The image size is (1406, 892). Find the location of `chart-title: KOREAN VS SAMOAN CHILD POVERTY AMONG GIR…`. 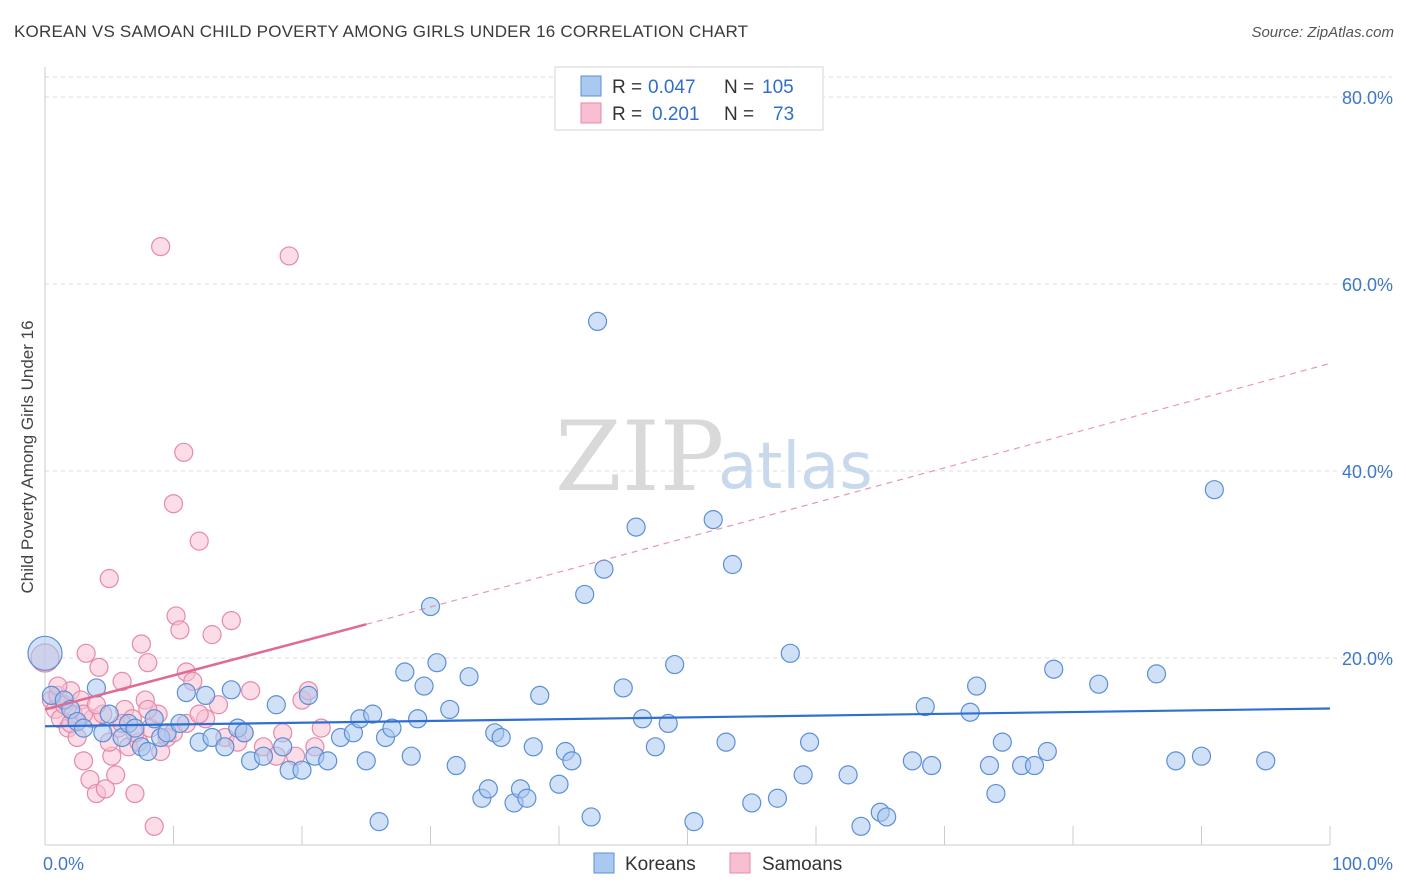

chart-title: KOREAN VS SAMOAN CHILD POVERTY AMONG GIR… is located at coordinates (381, 31).